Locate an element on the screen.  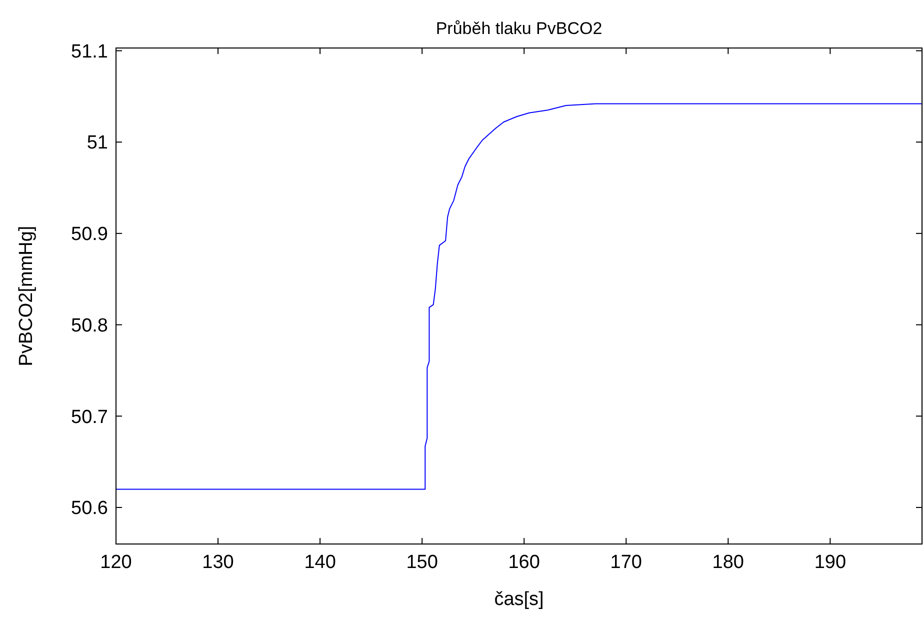
y-tick-label: 51.1 is located at coordinates (89, 51).